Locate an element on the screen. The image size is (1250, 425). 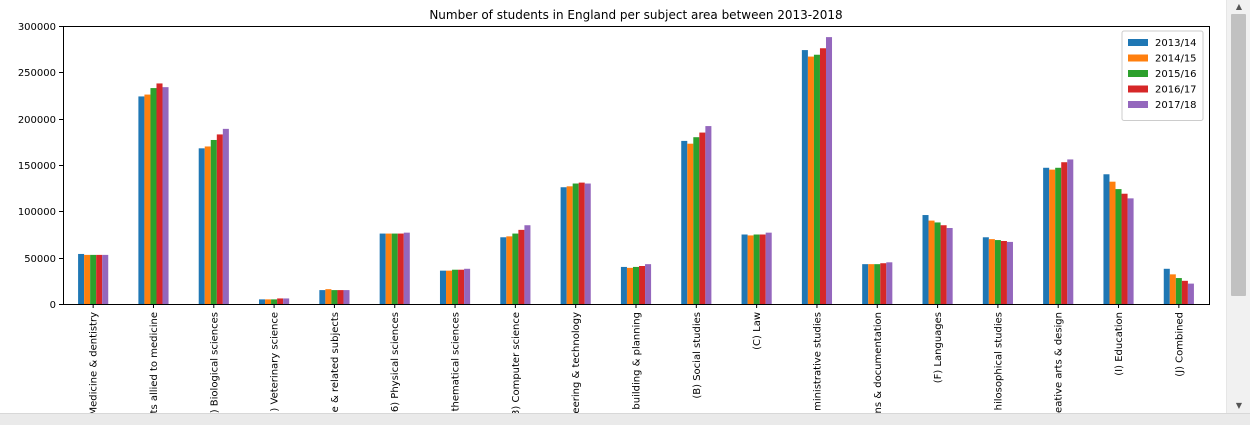
legend-label: 2017/18 is located at coordinates (1176, 105).